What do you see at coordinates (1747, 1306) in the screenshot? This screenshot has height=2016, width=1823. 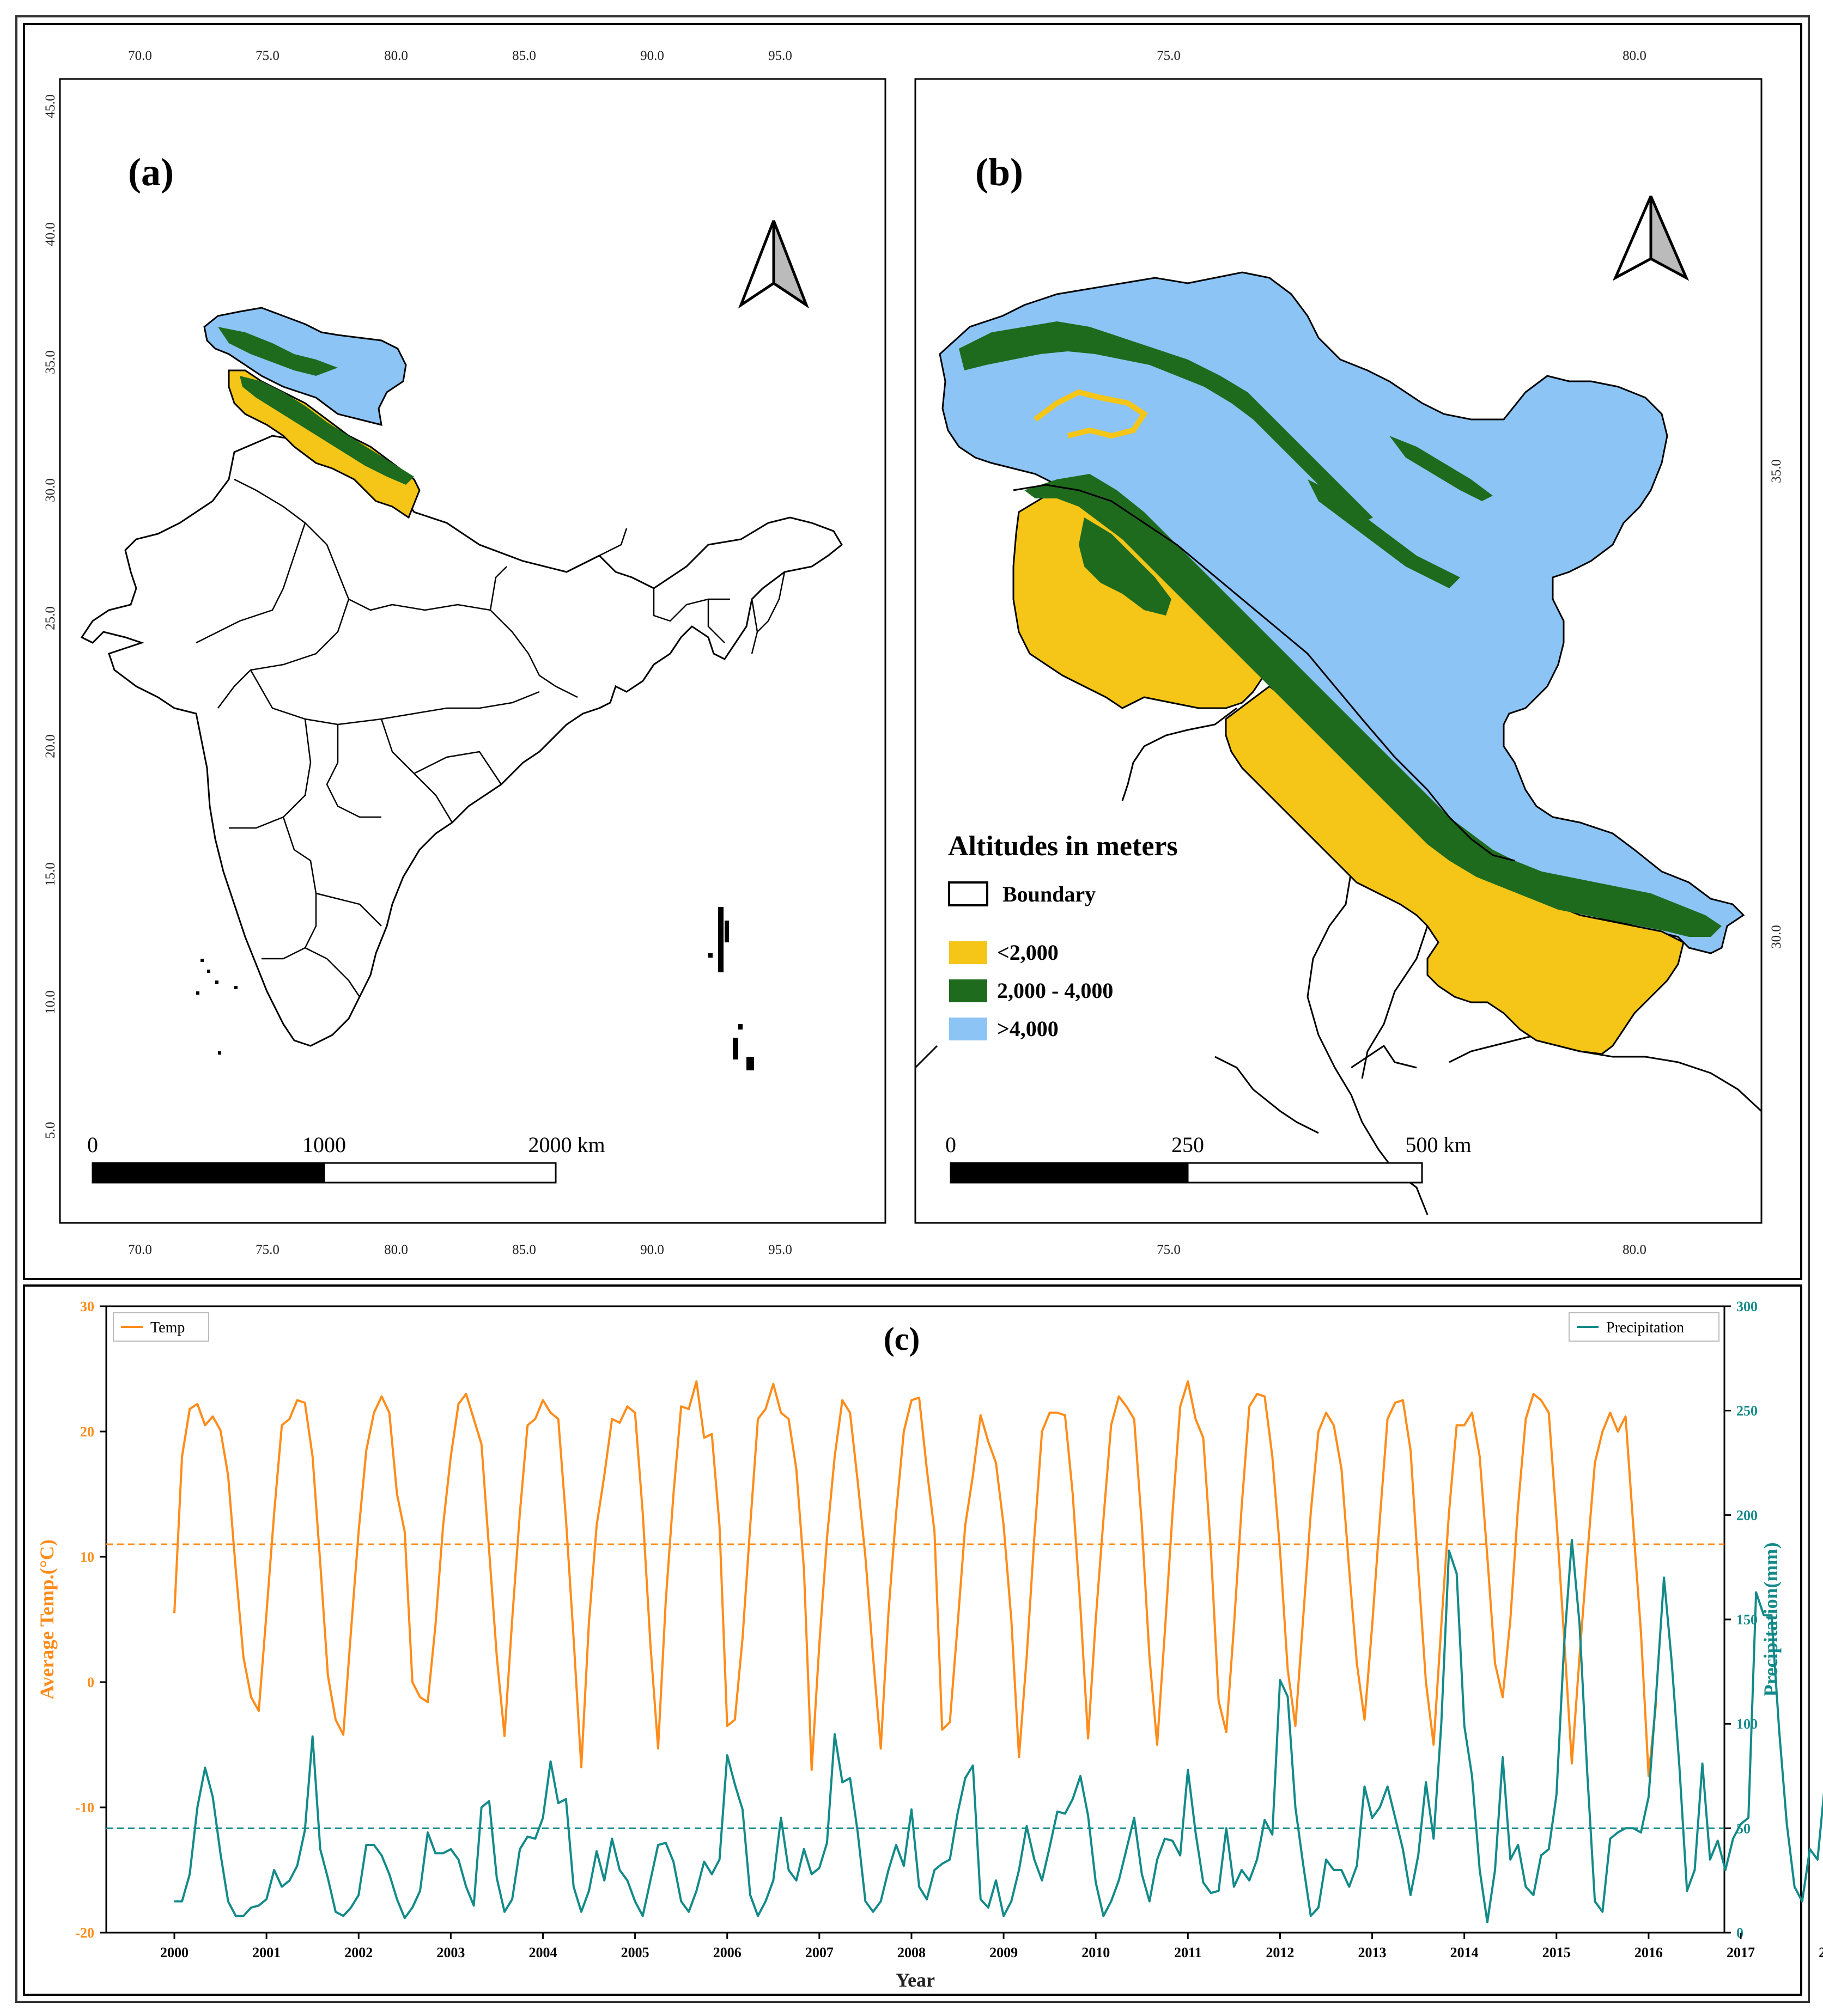 I see `tick-label: 300` at bounding box center [1747, 1306].